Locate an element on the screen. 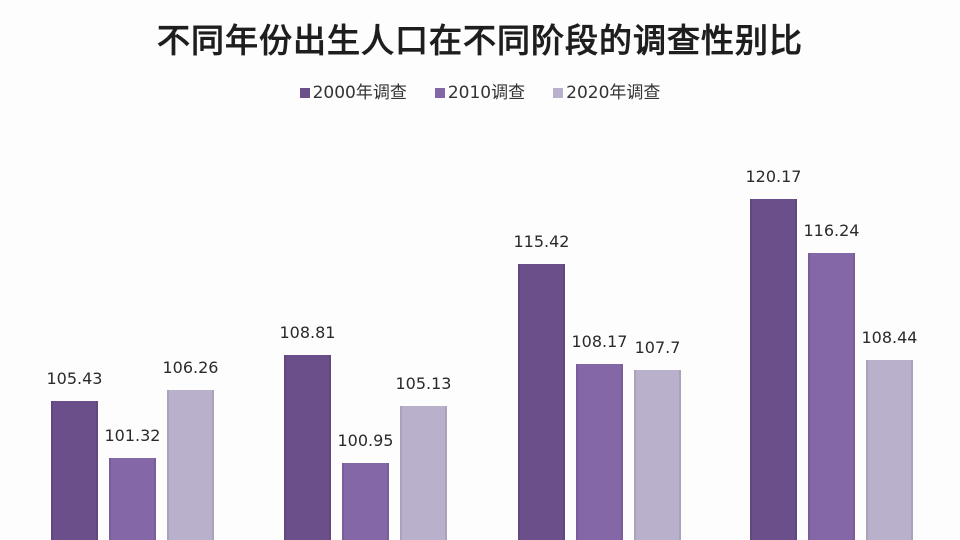  chart-title: 不同年份出生人口在不同阶段的调查性别比 is located at coordinates (480, 40).